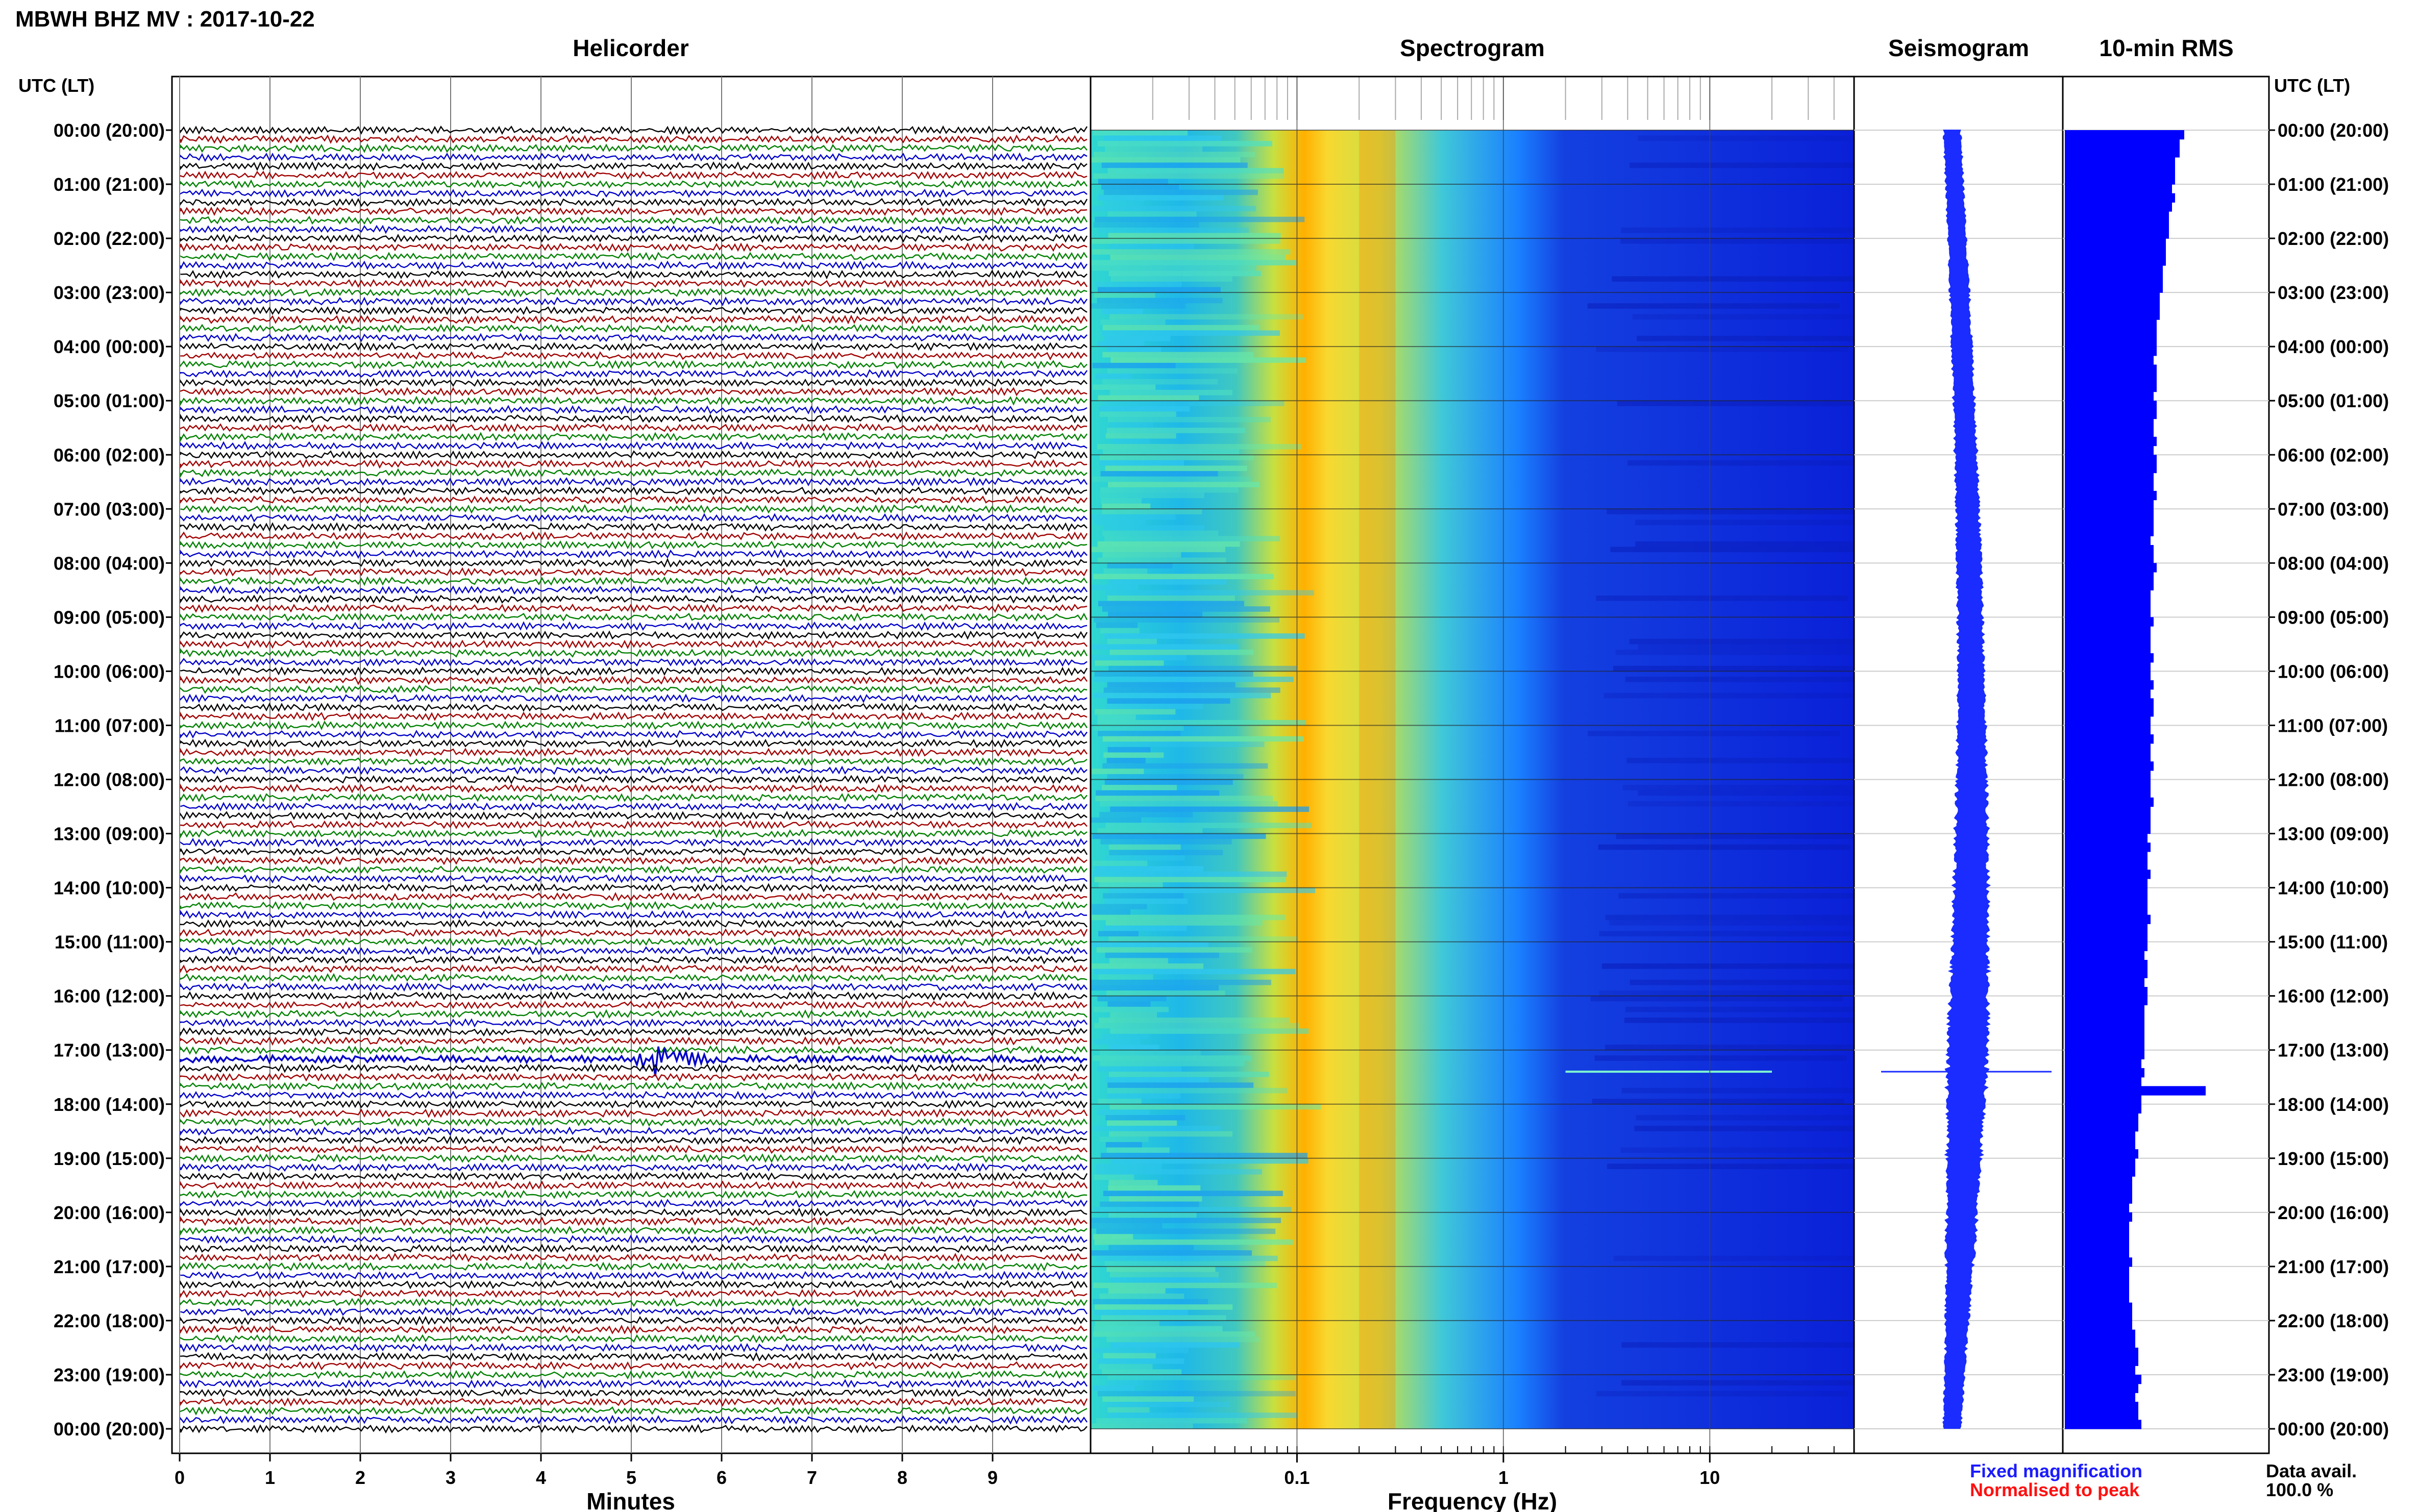 This screenshot has width=2419, height=1512. What do you see at coordinates (1503, 1477) in the screenshot?
I see `freq-tick-label: 1` at bounding box center [1503, 1477].